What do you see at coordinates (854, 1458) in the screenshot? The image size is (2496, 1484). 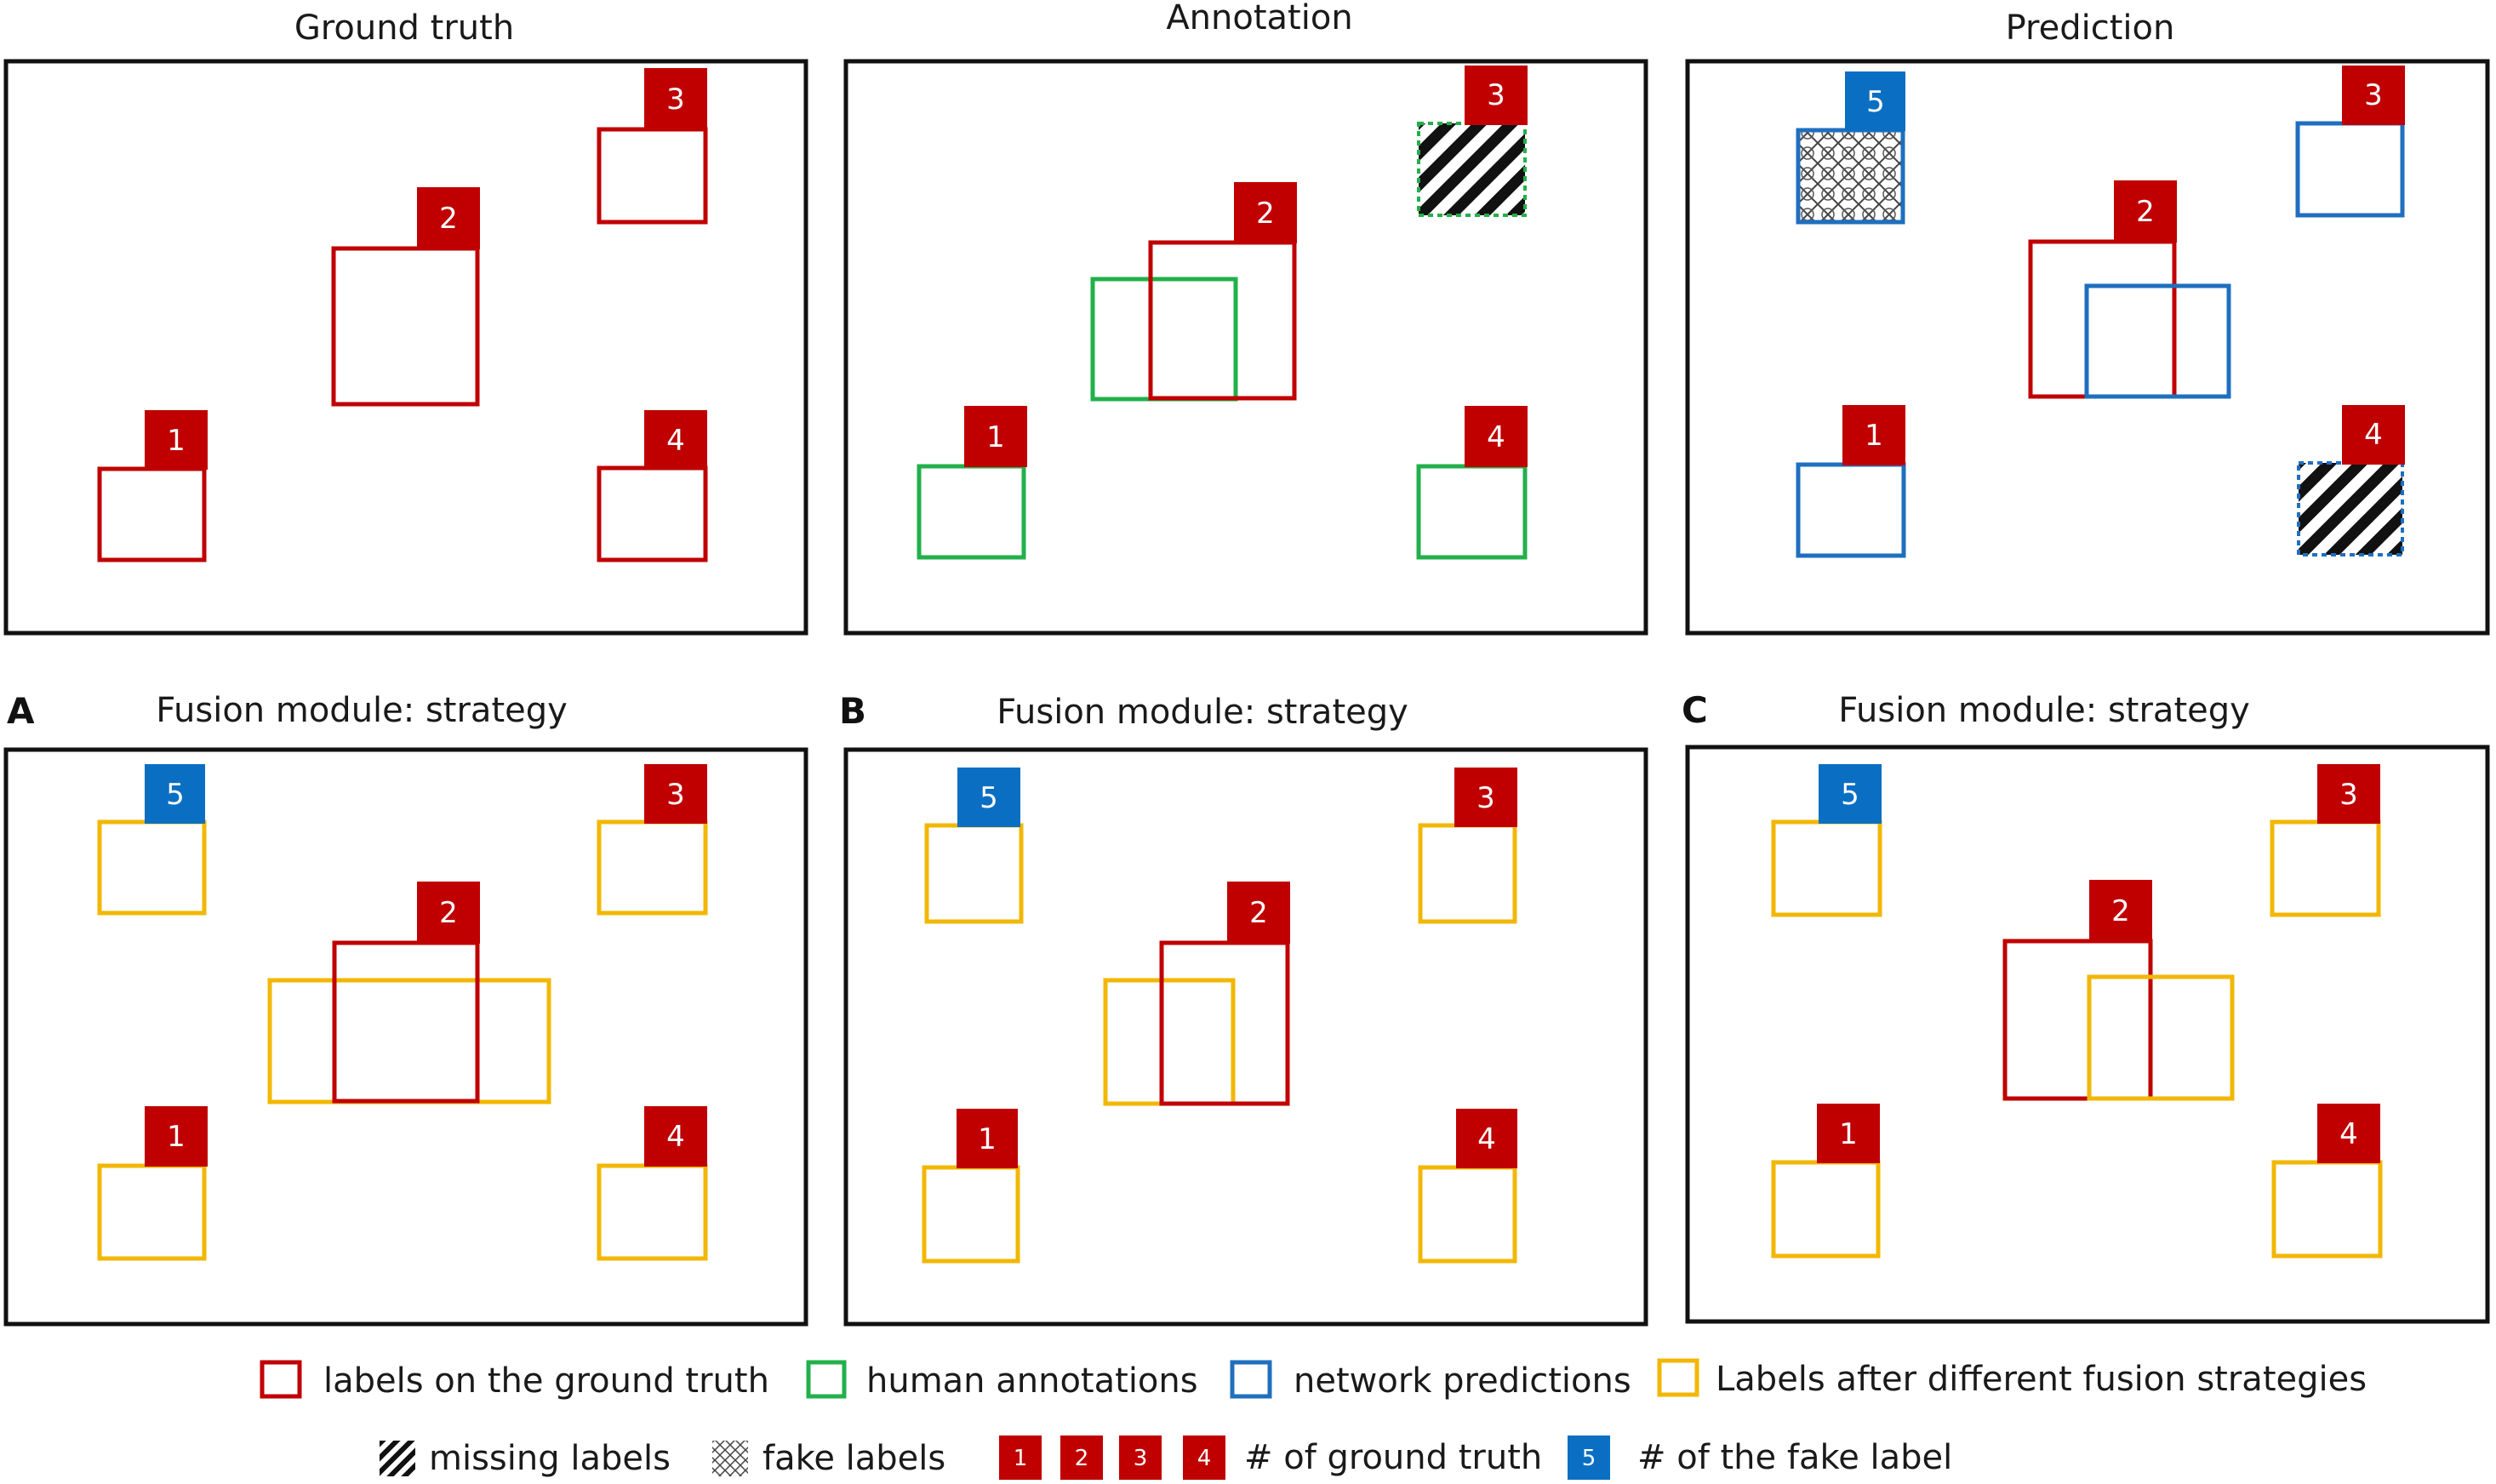 I see `legend-fake-label: fake labels` at bounding box center [854, 1458].